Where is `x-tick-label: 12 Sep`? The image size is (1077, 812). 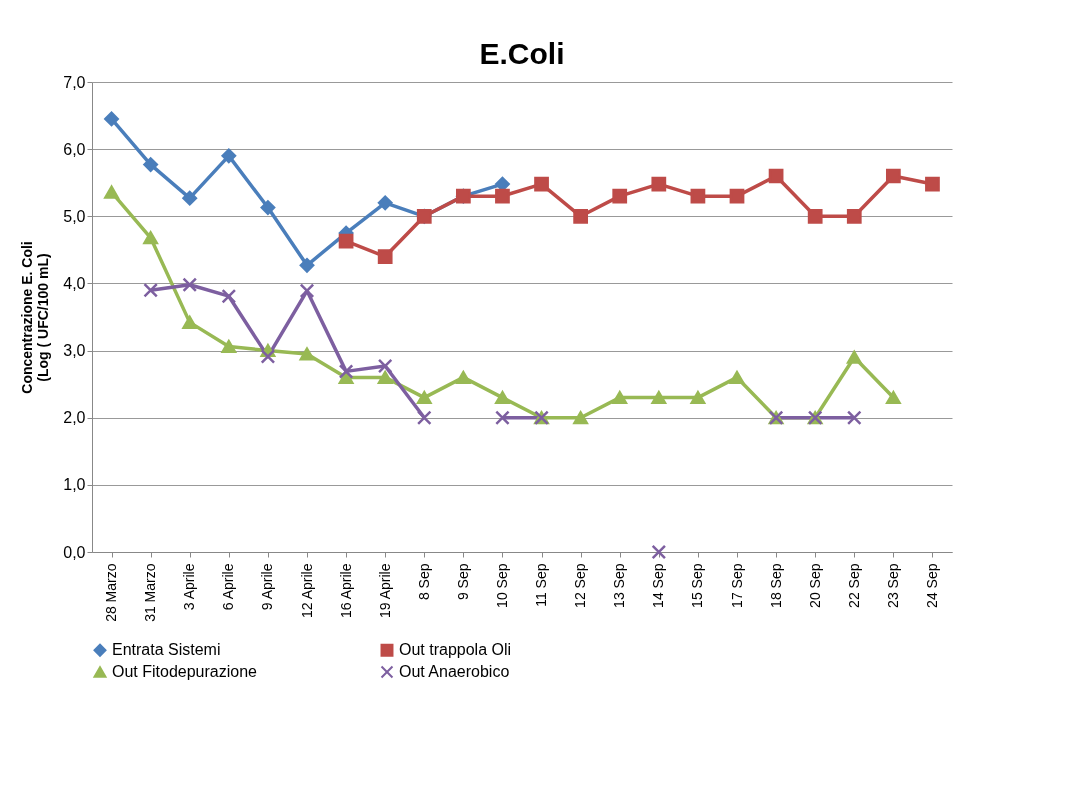 x-tick-label: 12 Sep is located at coordinates (580, 585).